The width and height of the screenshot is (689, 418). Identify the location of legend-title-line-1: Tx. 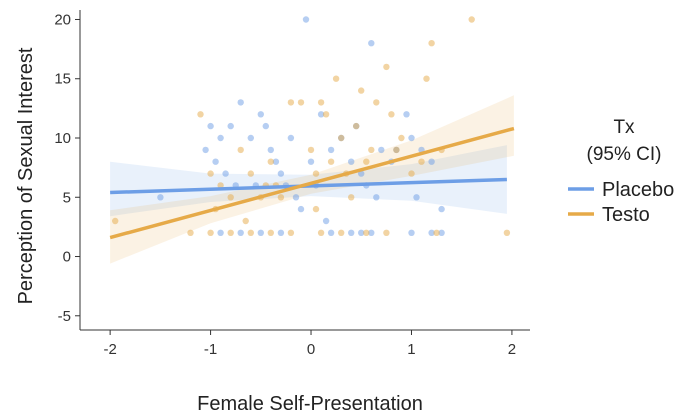
(624, 127).